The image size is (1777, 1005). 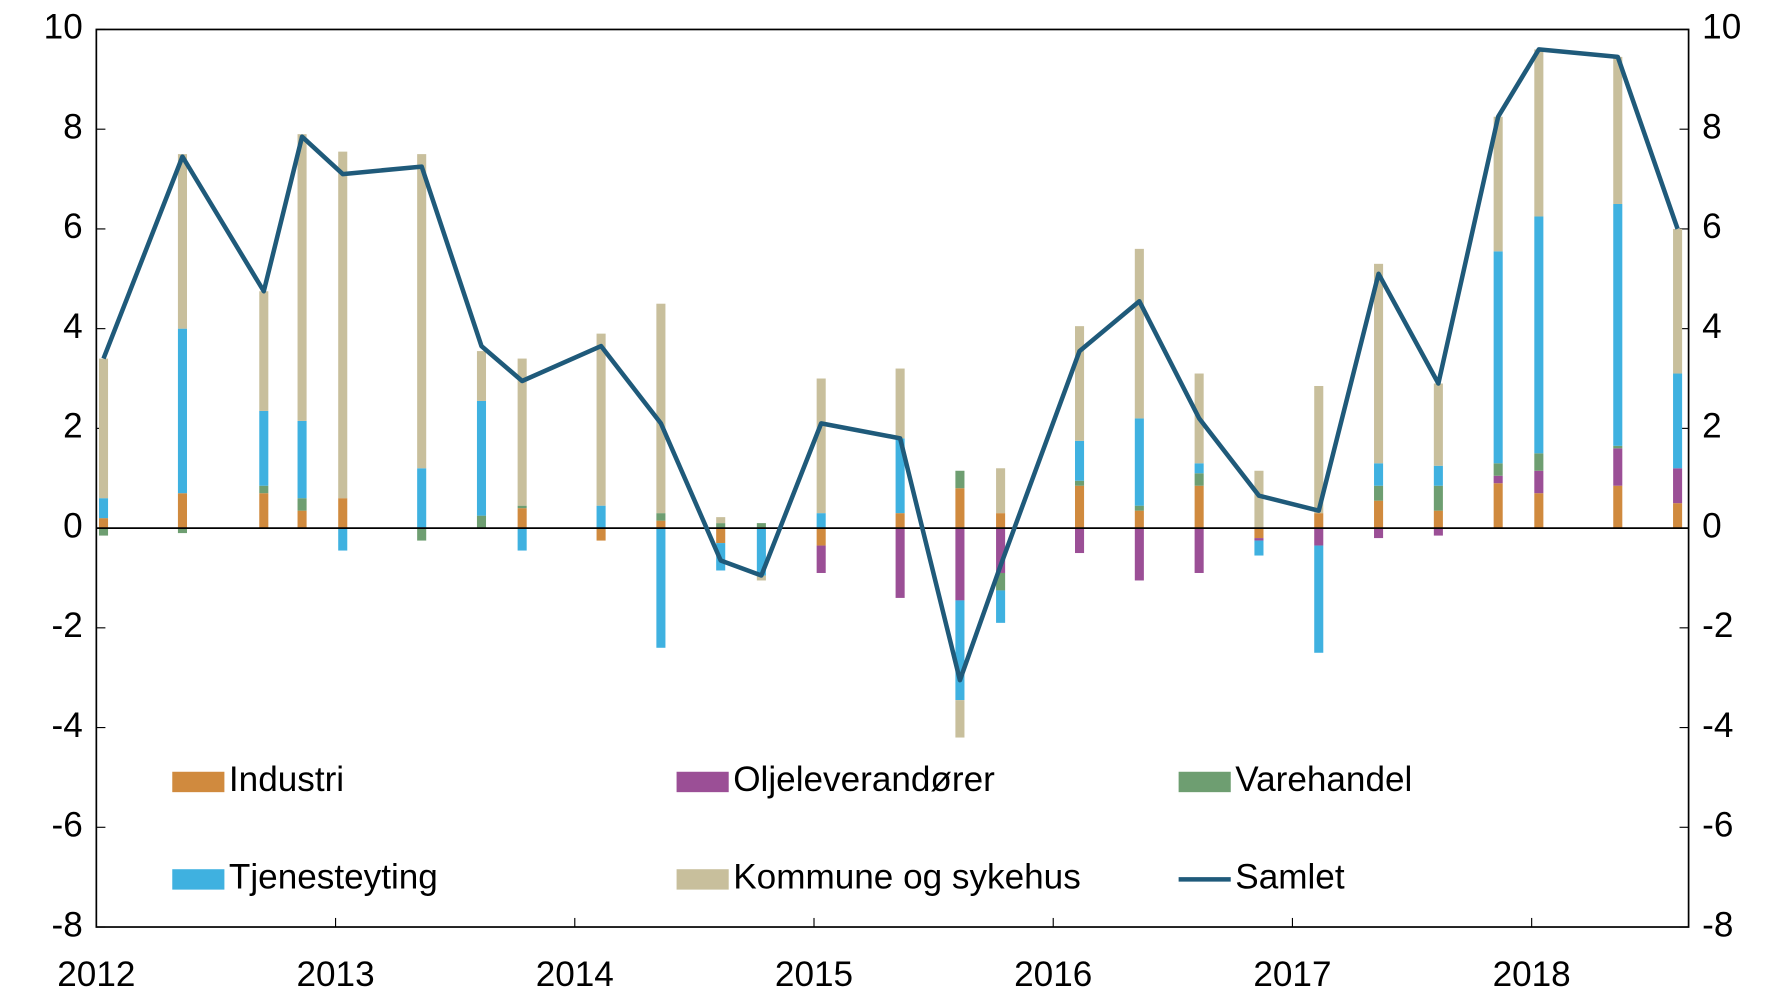 I want to click on x-tick-label: 2013, so click(x=335, y=974).